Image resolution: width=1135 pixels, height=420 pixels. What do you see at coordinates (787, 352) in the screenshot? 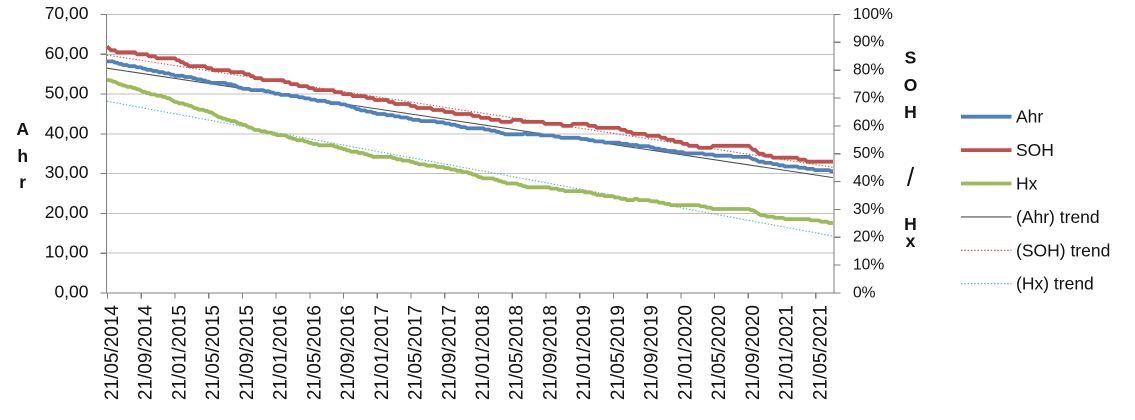
I see `svg-text: 21/01/2021` at bounding box center [787, 352].